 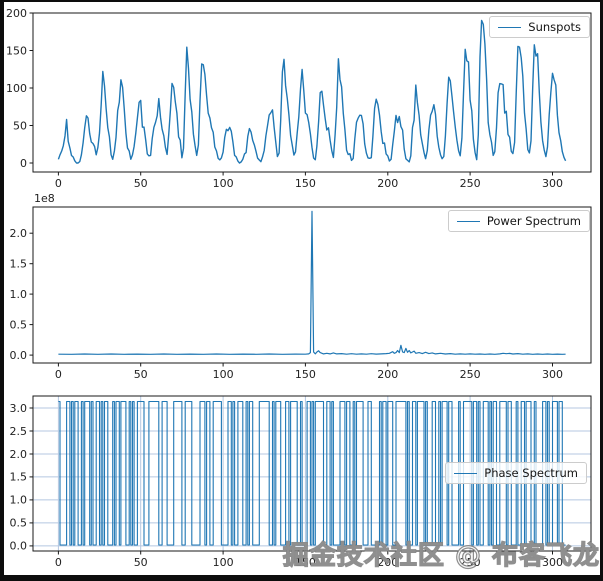 I want to click on legend-label-phase-spectrum: Phase Spectrum, so click(x=531, y=473).